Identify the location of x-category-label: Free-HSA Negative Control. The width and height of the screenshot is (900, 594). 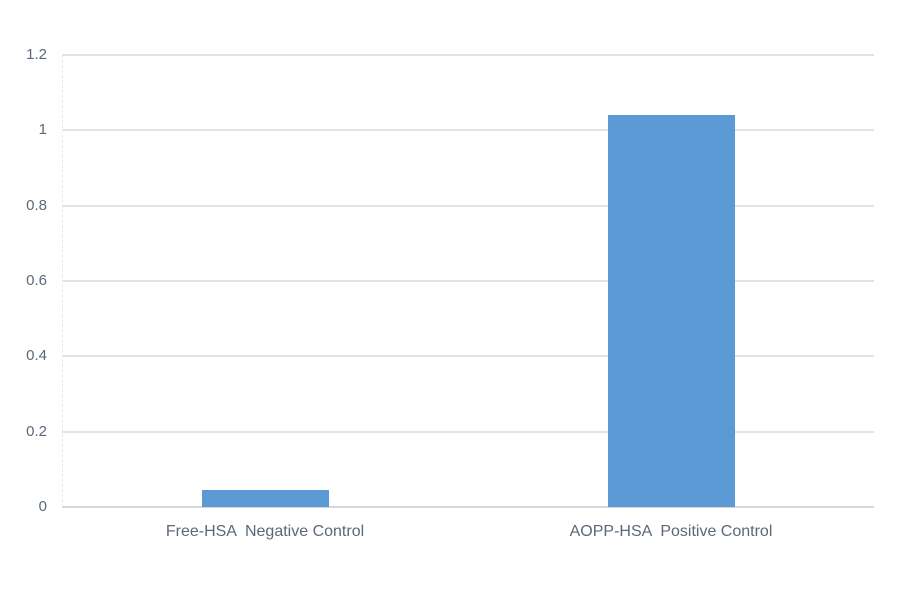
(265, 531).